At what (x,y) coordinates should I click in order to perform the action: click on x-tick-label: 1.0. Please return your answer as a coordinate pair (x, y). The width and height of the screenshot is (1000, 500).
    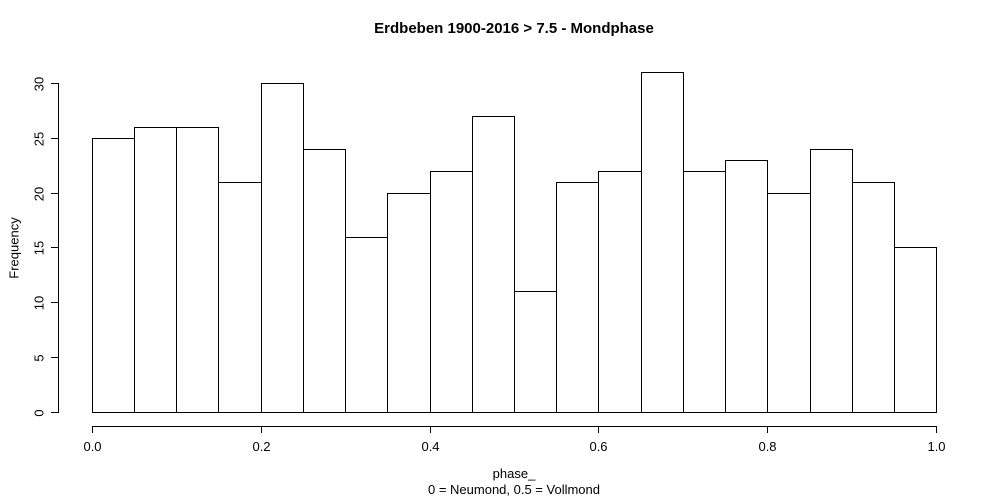
    Looking at the image, I should click on (936, 446).